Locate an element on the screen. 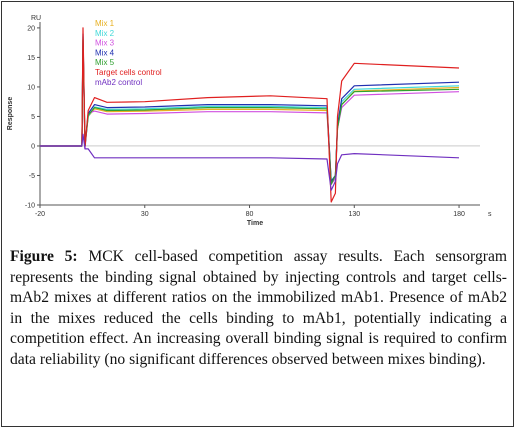 The width and height of the screenshot is (517, 430). legend-entry-1: Mix 1 is located at coordinates (105, 23).